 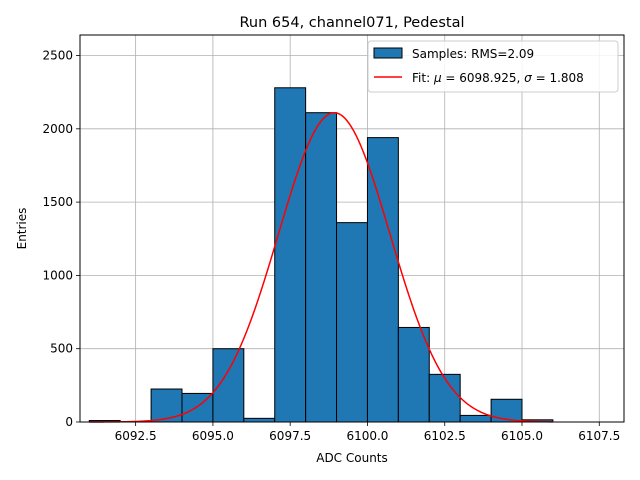 What do you see at coordinates (57, 275) in the screenshot?
I see `y-tick-label: 1000` at bounding box center [57, 275].